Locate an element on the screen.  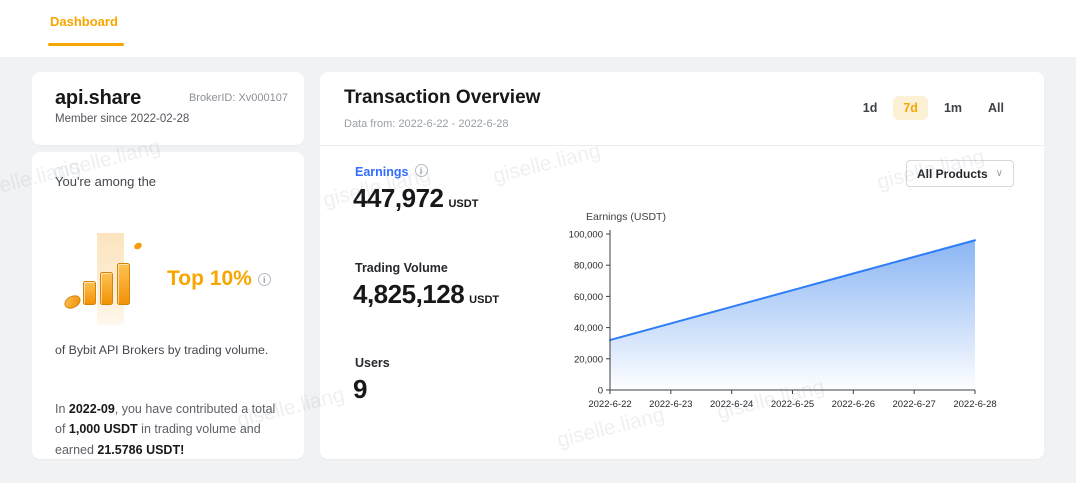
trading-volume-stat: Trading Volume 4,825,128 USDT is located at coordinates (426, 285).